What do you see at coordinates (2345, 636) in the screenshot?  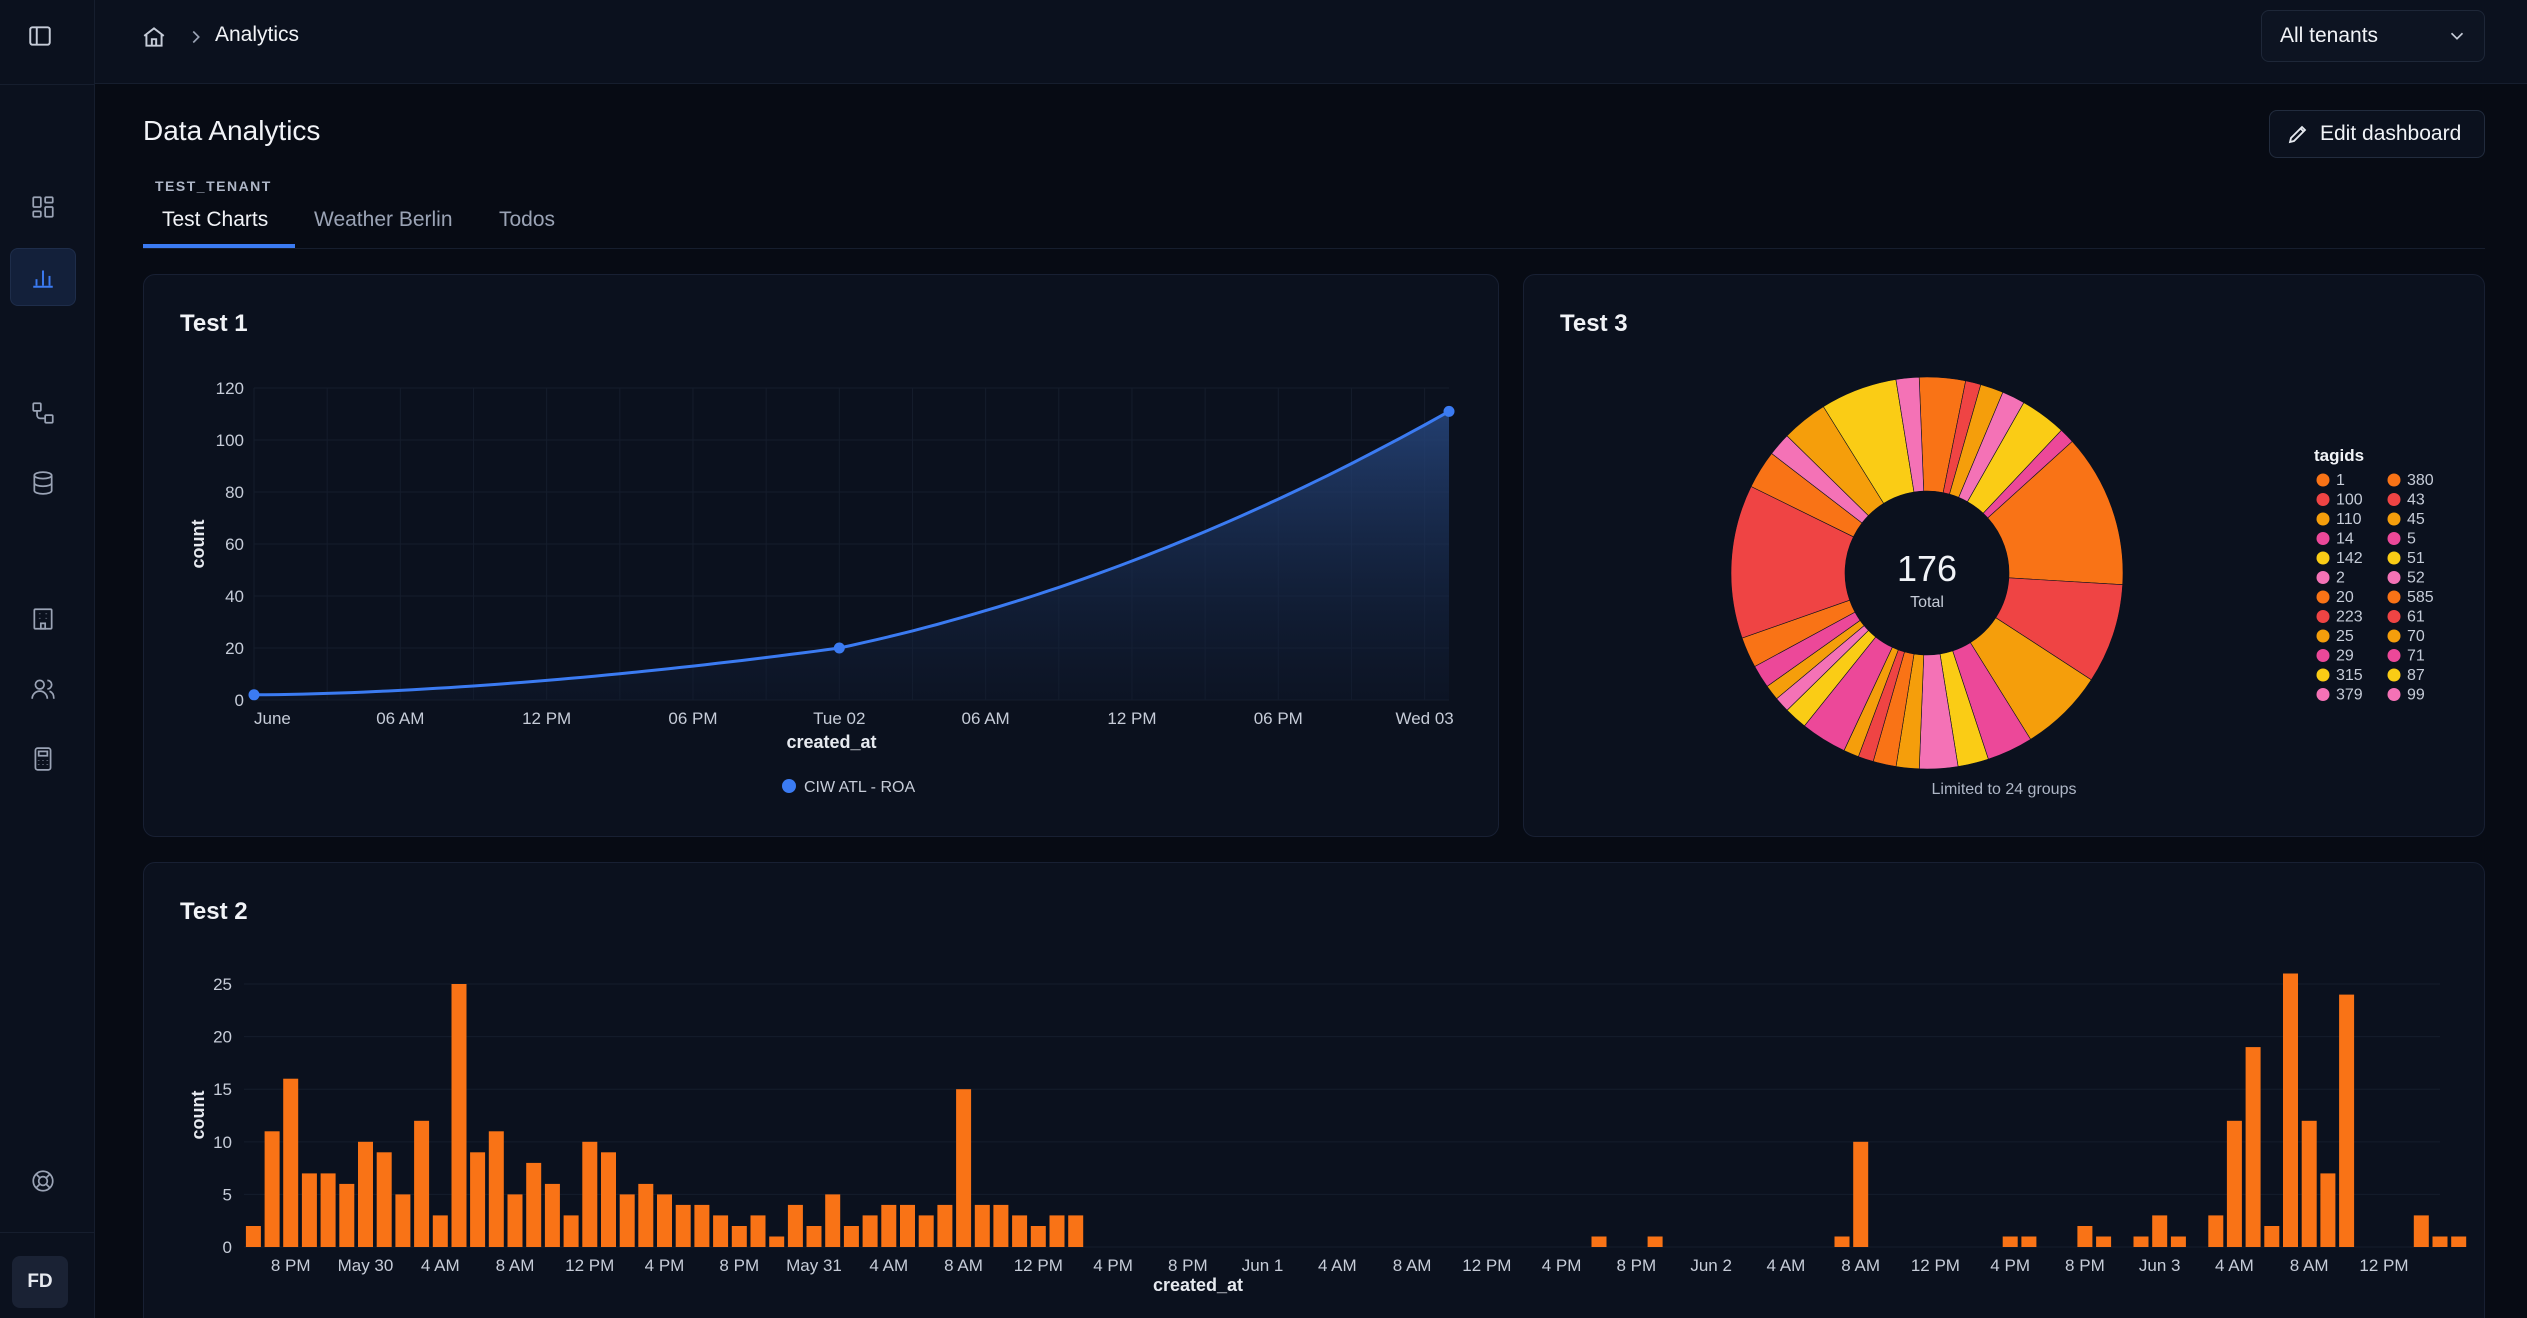 I see `legend-label: 25` at bounding box center [2345, 636].